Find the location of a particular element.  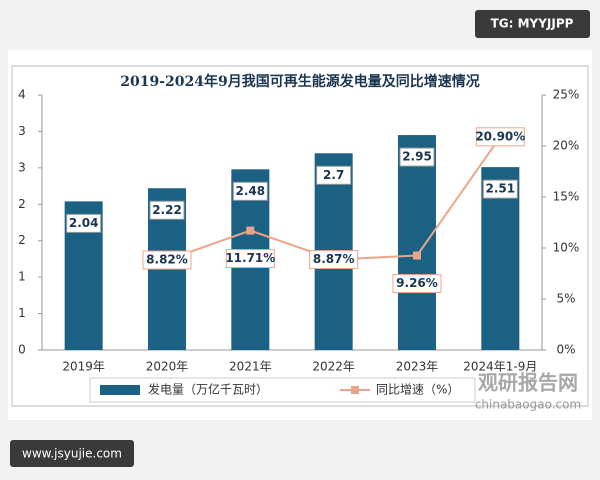

bar-label: 2.95 is located at coordinates (417, 157).